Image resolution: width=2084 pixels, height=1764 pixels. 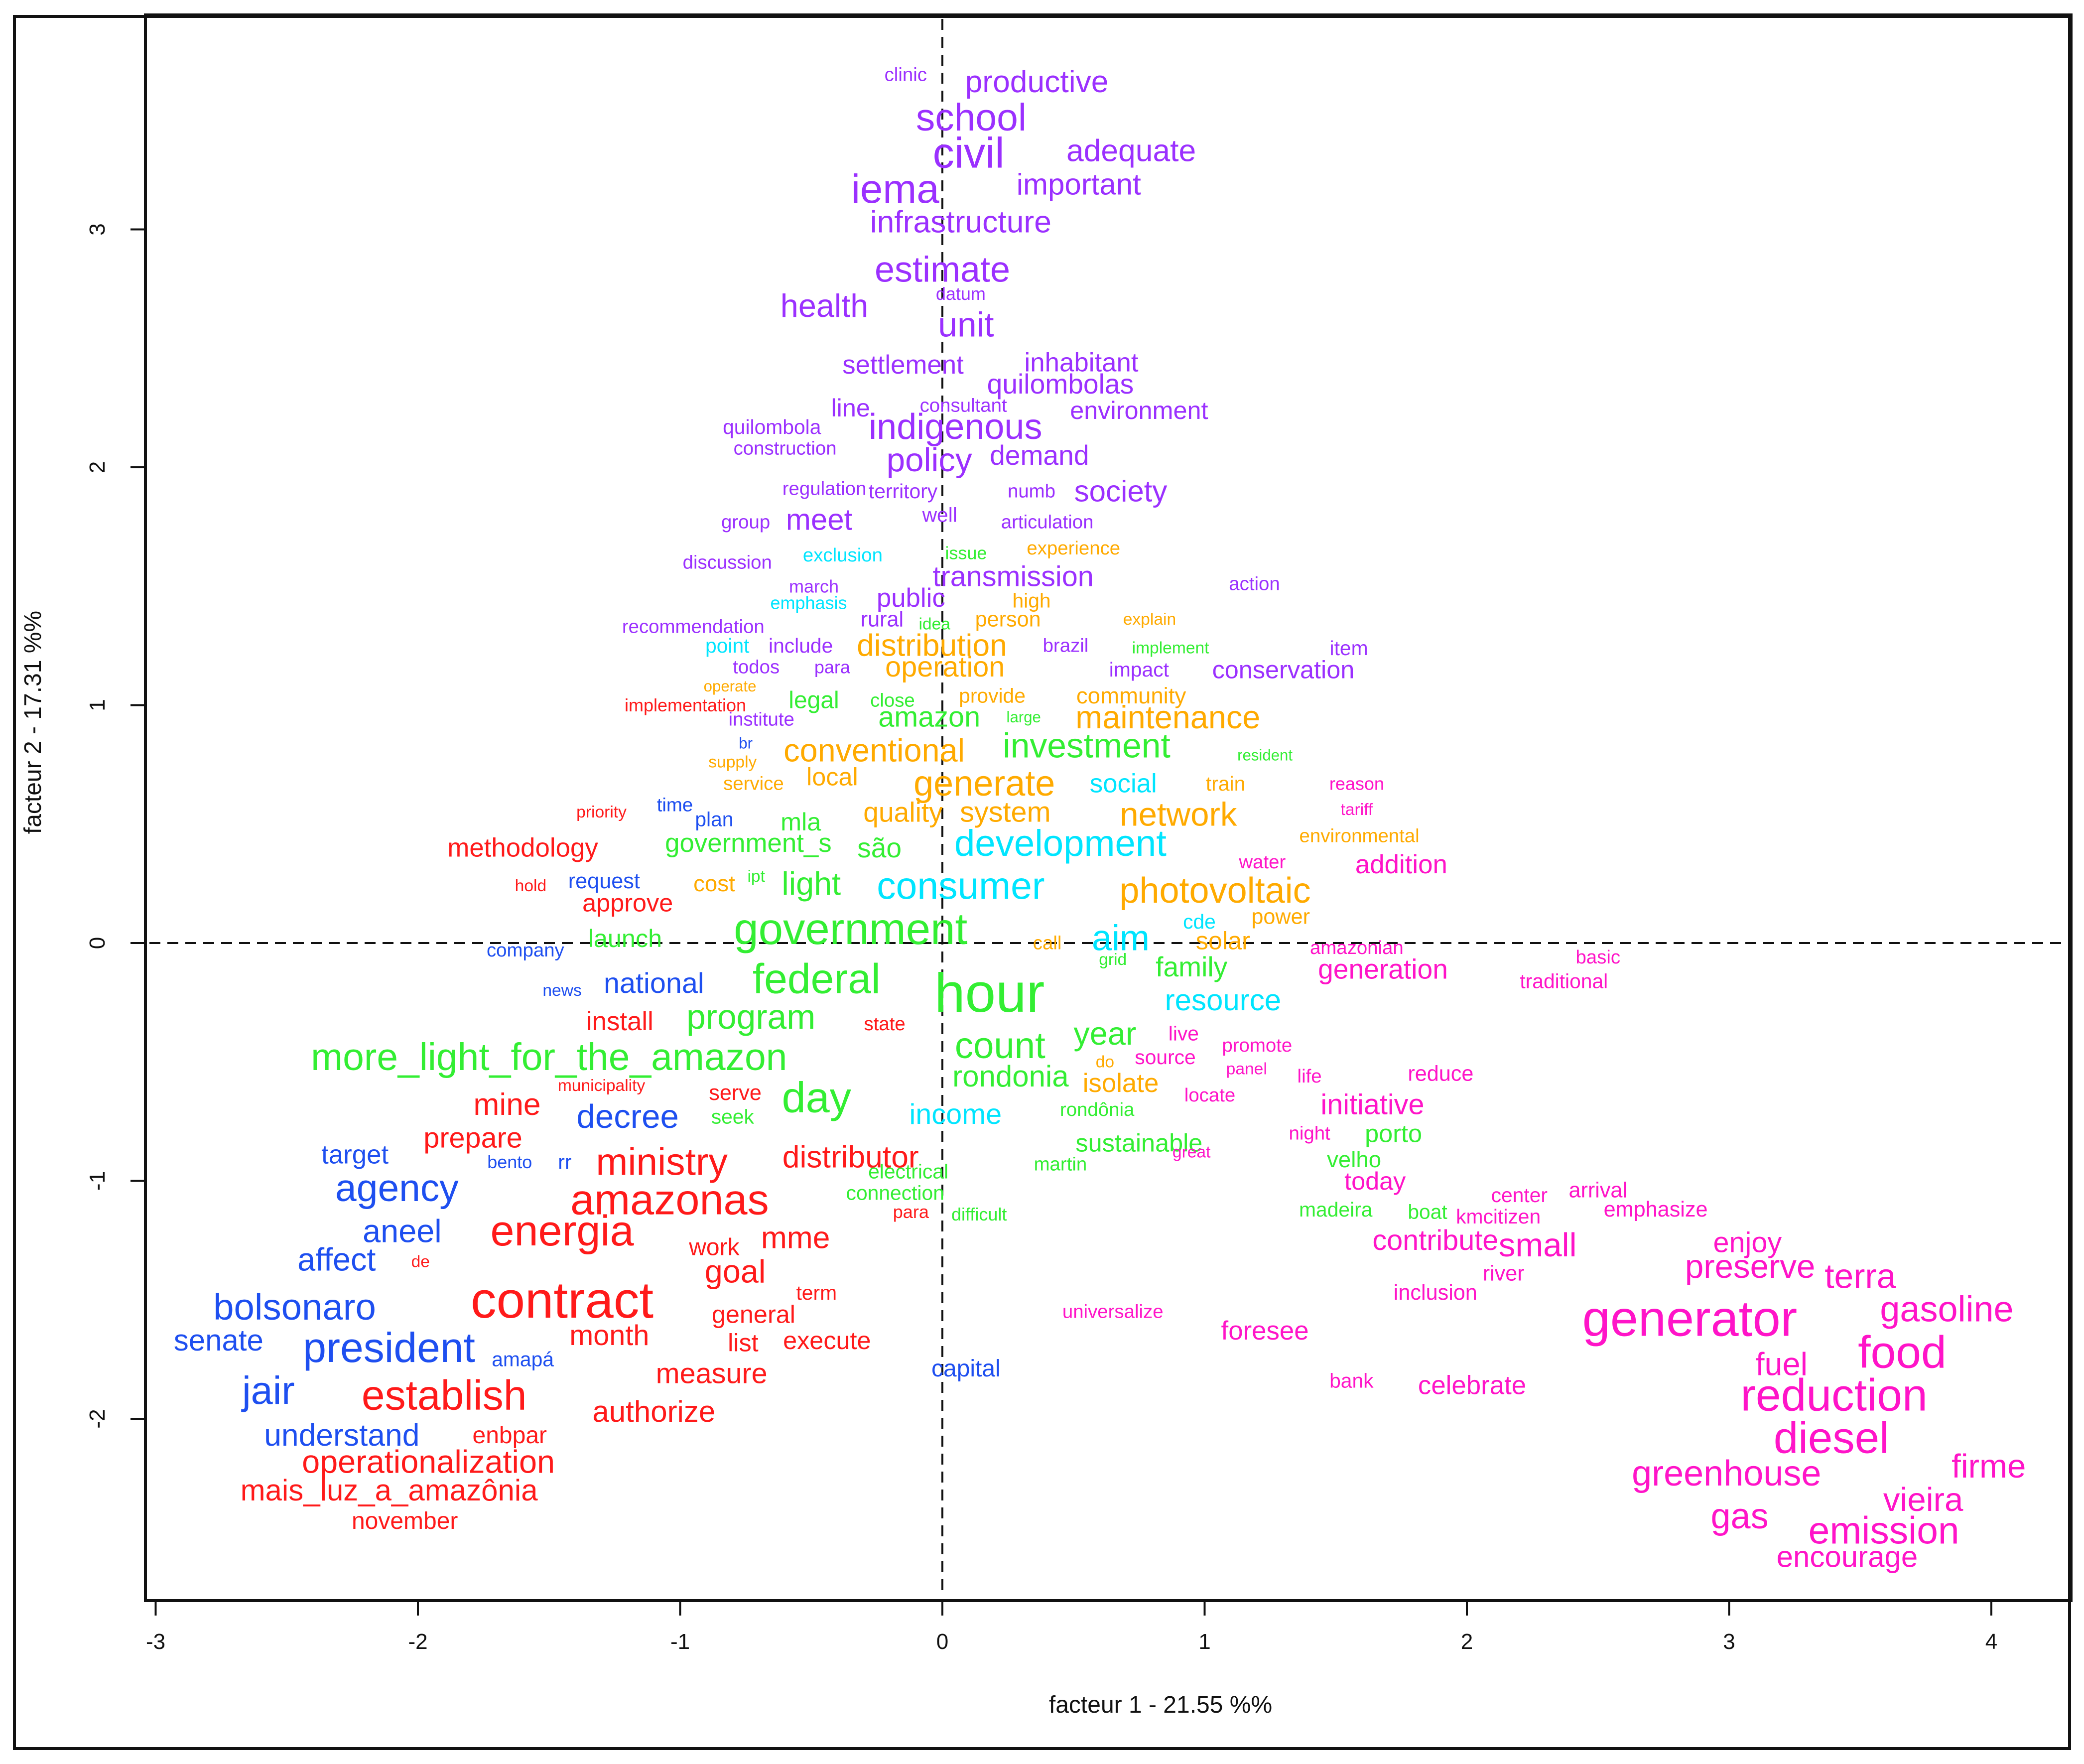 What do you see at coordinates (817, 1292) in the screenshot?
I see `word-label: term` at bounding box center [817, 1292].